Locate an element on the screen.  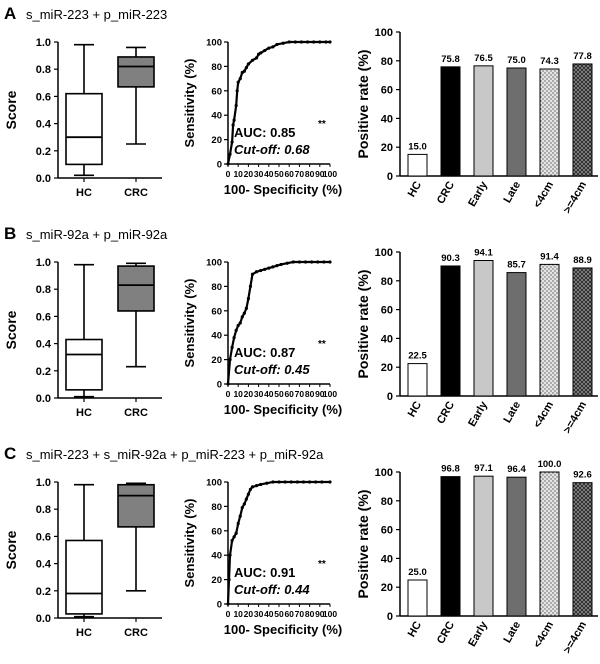
x-tick-label: 10 is located at coordinates (238, 614).